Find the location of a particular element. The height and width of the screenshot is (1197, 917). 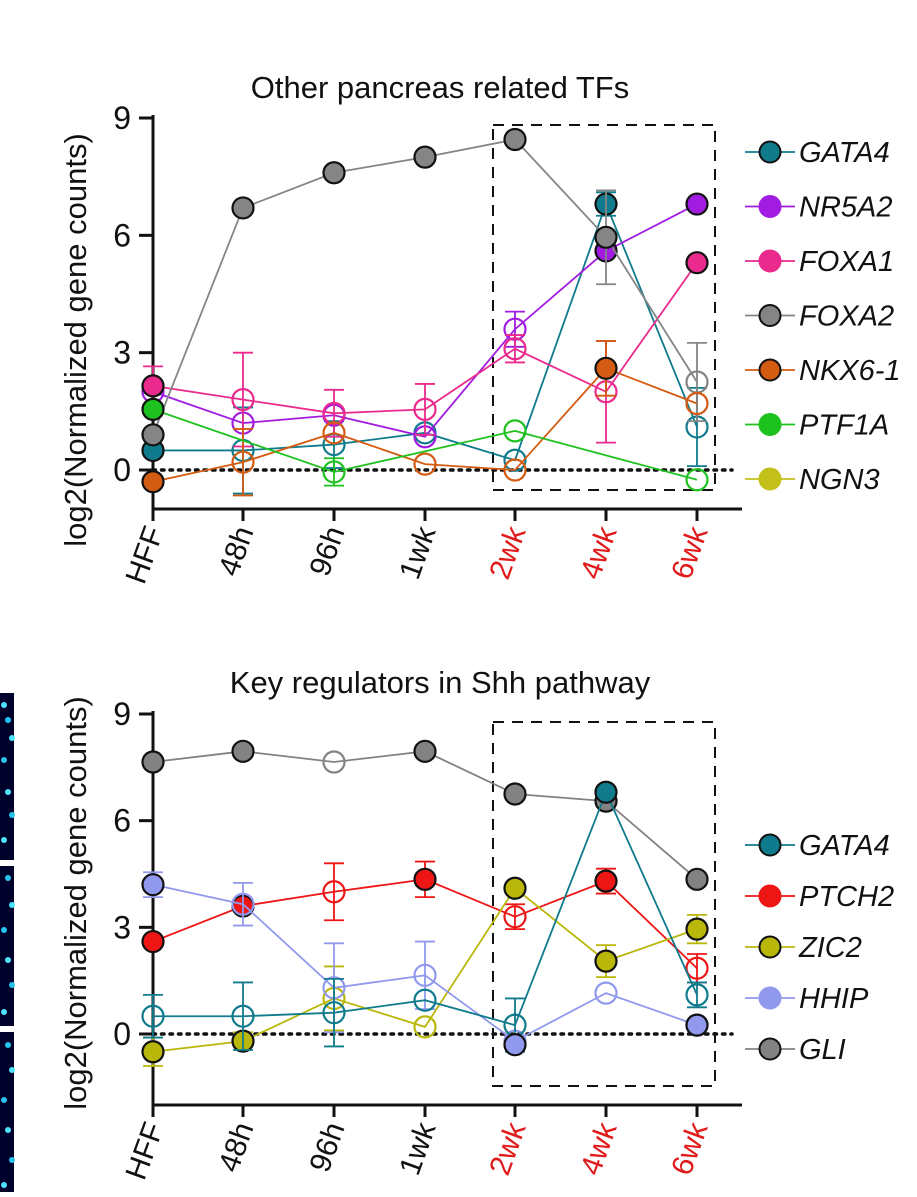

legend-label: ZIC2 is located at coordinates (830, 948).